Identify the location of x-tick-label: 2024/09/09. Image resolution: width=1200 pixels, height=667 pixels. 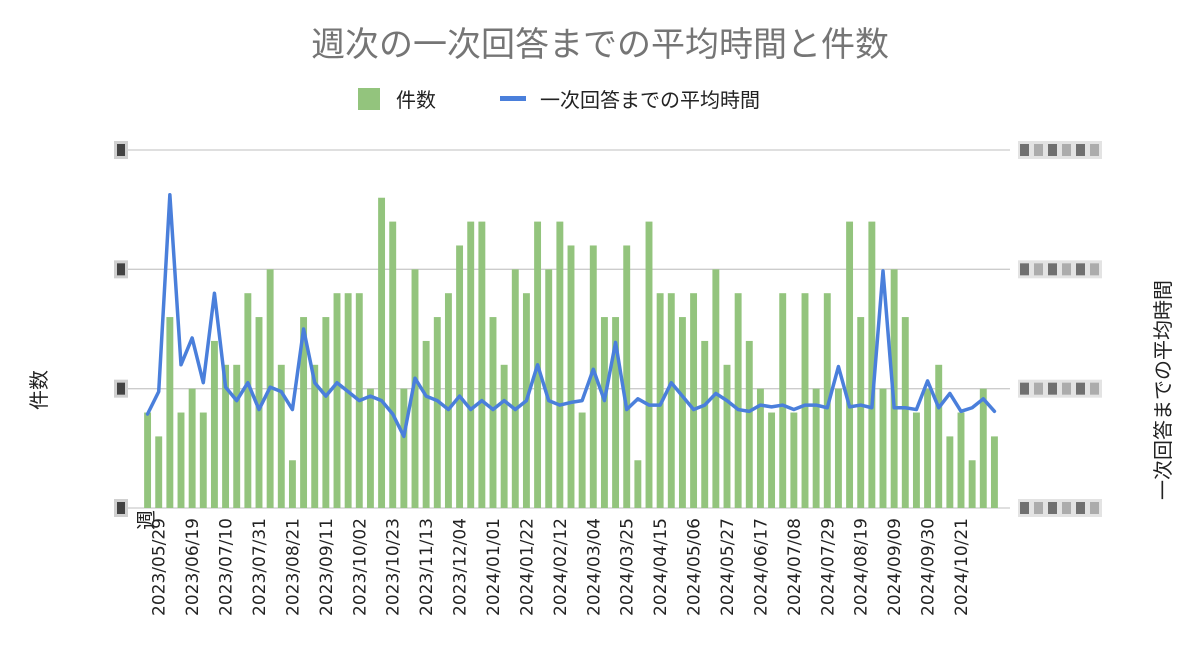
(895, 567).